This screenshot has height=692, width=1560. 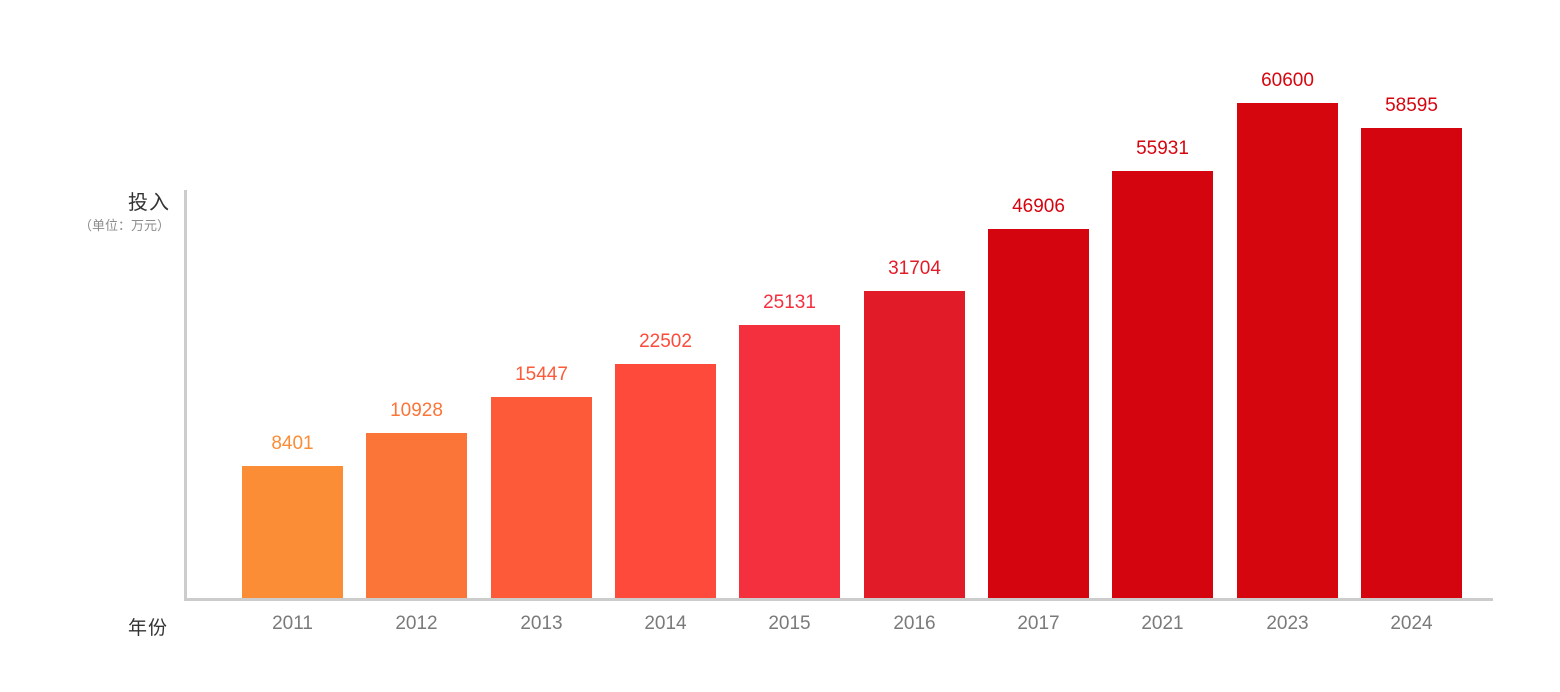 I want to click on x-axis-line, so click(x=838, y=599).